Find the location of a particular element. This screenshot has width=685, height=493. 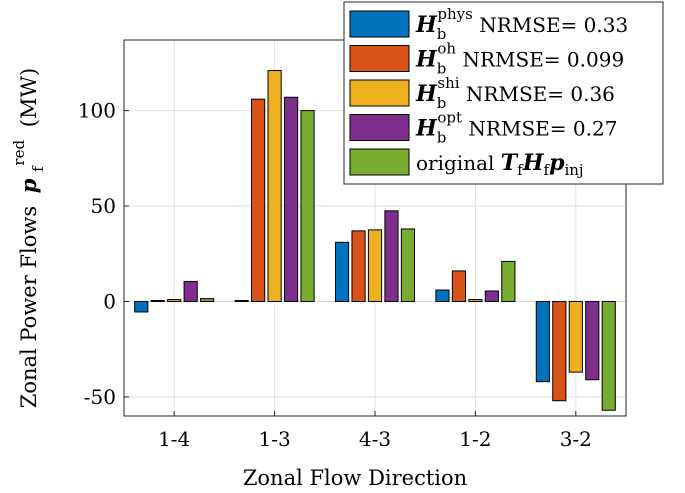

y-tick-label: 100 is located at coordinates (97, 111).